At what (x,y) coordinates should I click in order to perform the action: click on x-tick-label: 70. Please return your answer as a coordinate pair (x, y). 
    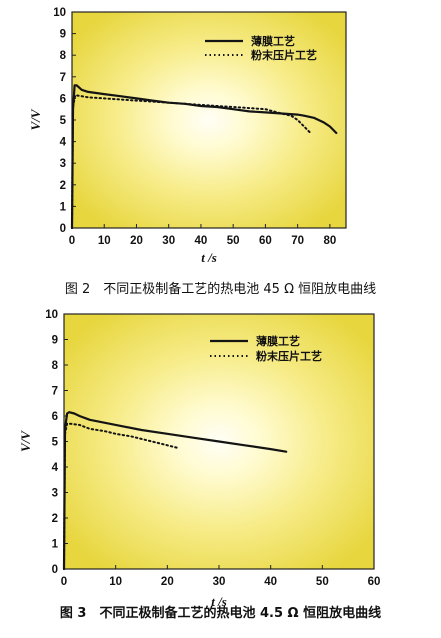
    Looking at the image, I should click on (297, 241).